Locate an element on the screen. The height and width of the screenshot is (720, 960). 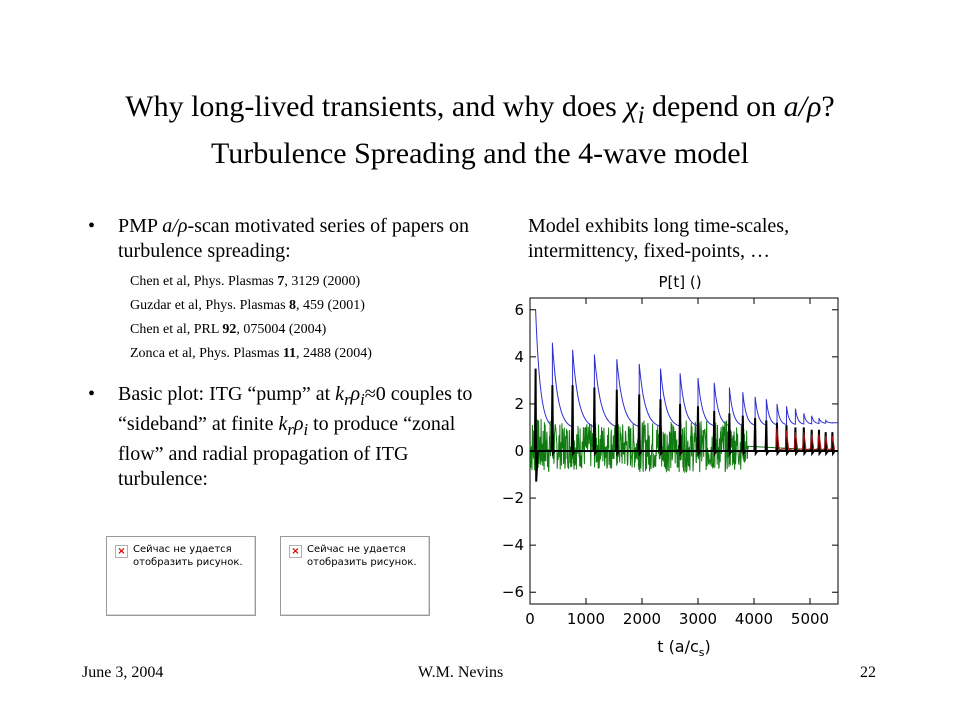
series-red-line is located at coordinates (805, 439).